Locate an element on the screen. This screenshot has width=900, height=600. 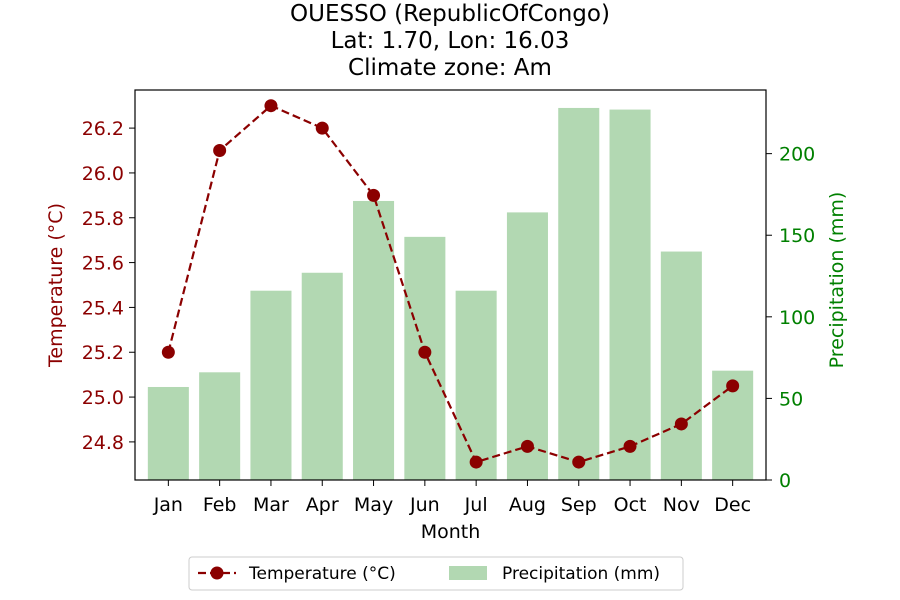
precip-bar-nov is located at coordinates (681, 365).